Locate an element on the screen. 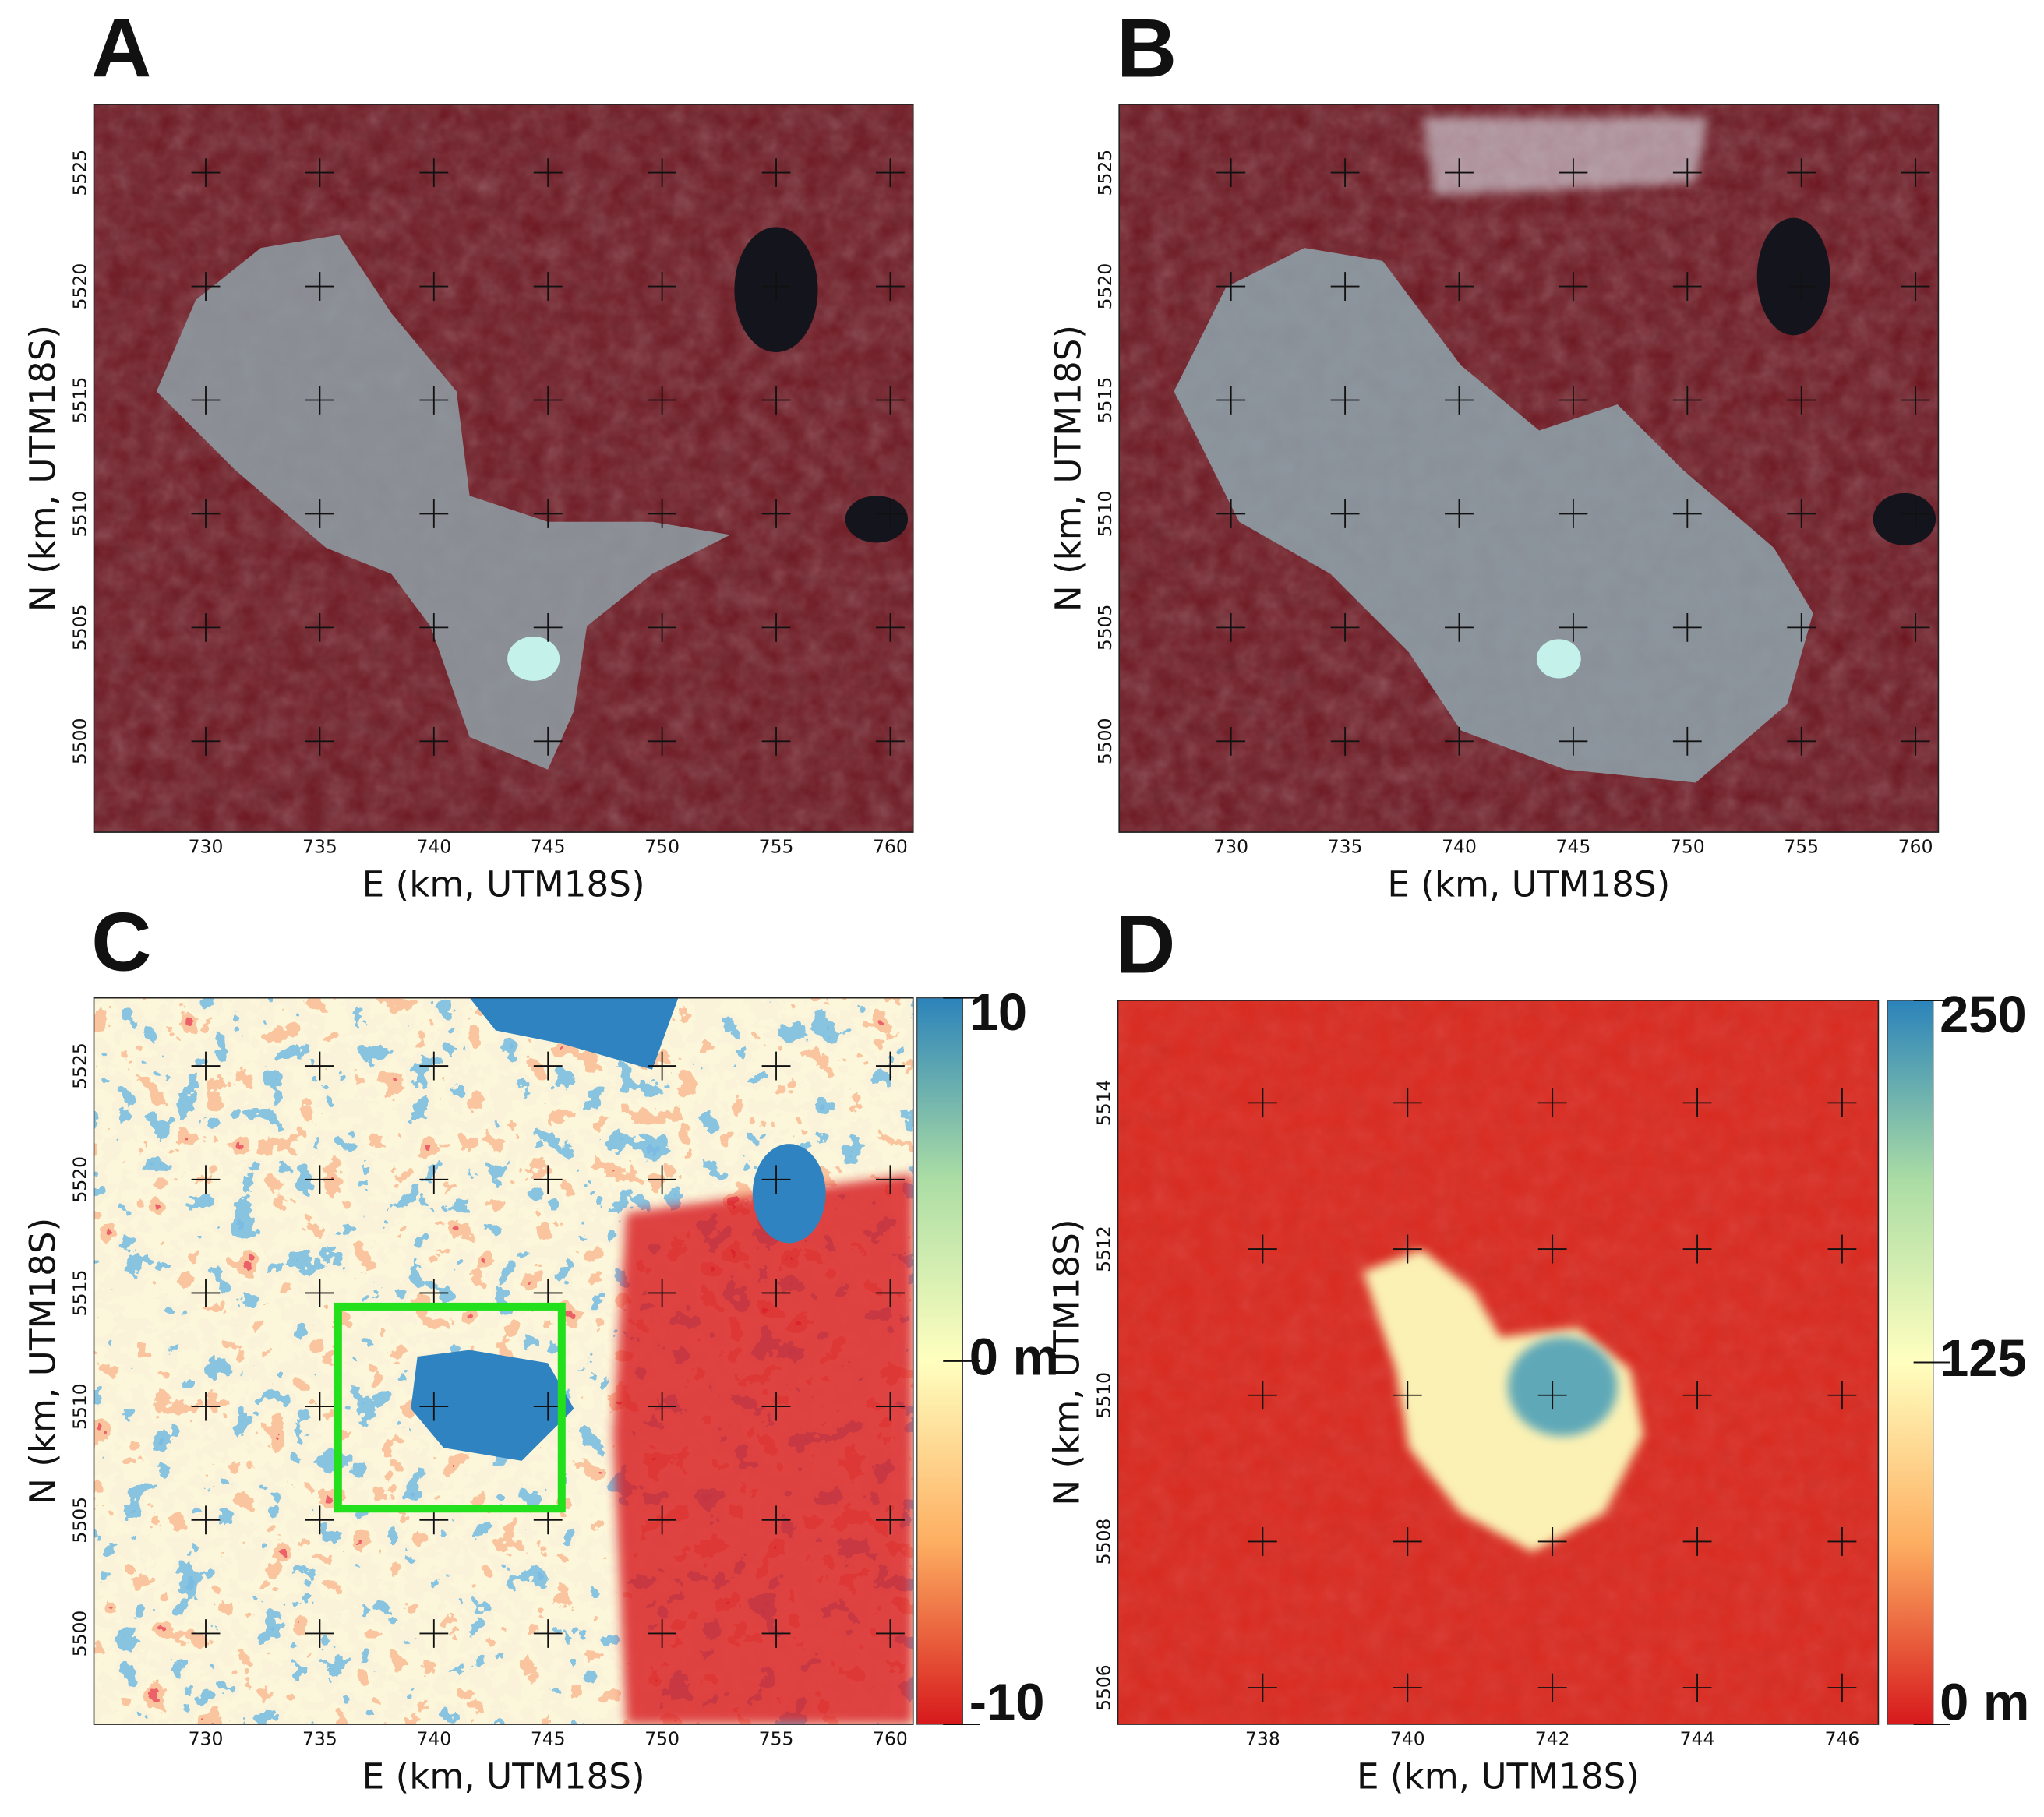  axes-frame is located at coordinates (1498, 1362).